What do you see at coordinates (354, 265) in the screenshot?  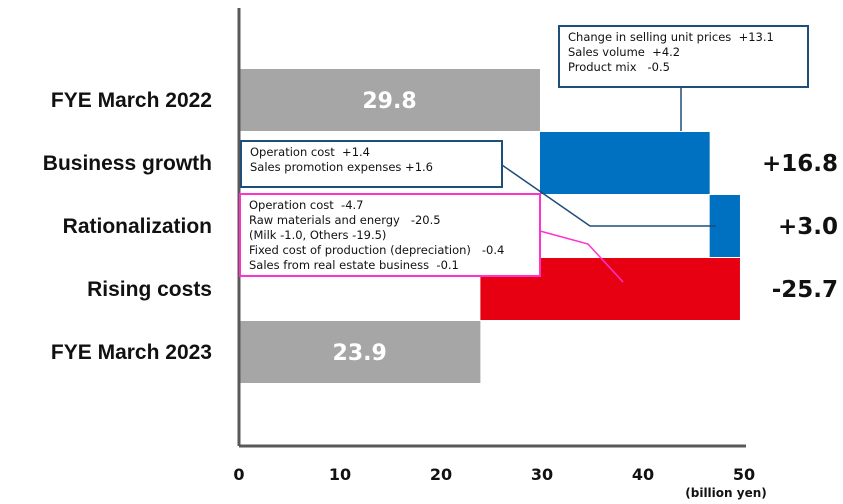 I see `callout-3-line-5: Sales from real estate business -0.1` at bounding box center [354, 265].